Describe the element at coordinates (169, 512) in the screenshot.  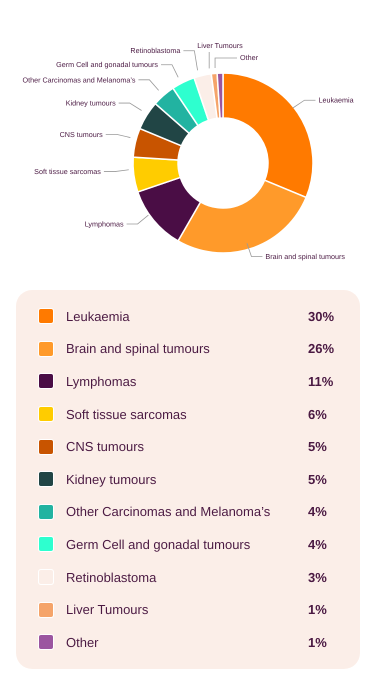
I see `legend-label: Other Carcinomas and Melanoma’s` at that location.